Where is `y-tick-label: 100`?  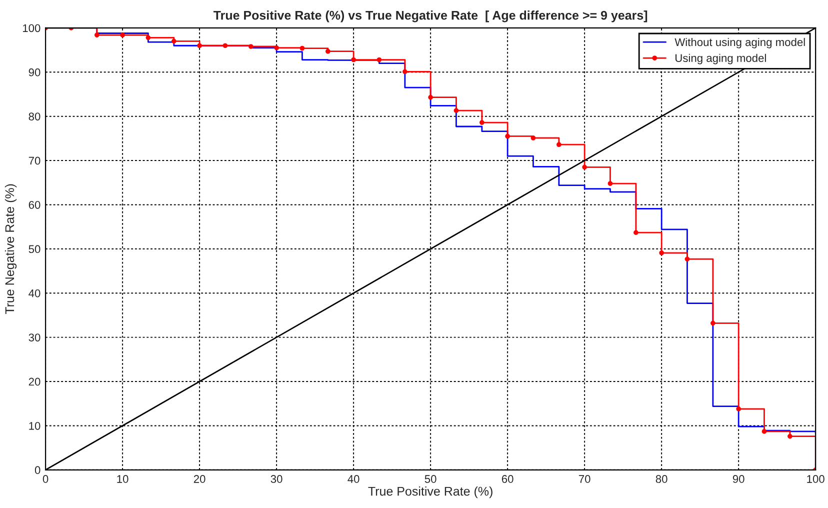 y-tick-label: 100 is located at coordinates (31, 28).